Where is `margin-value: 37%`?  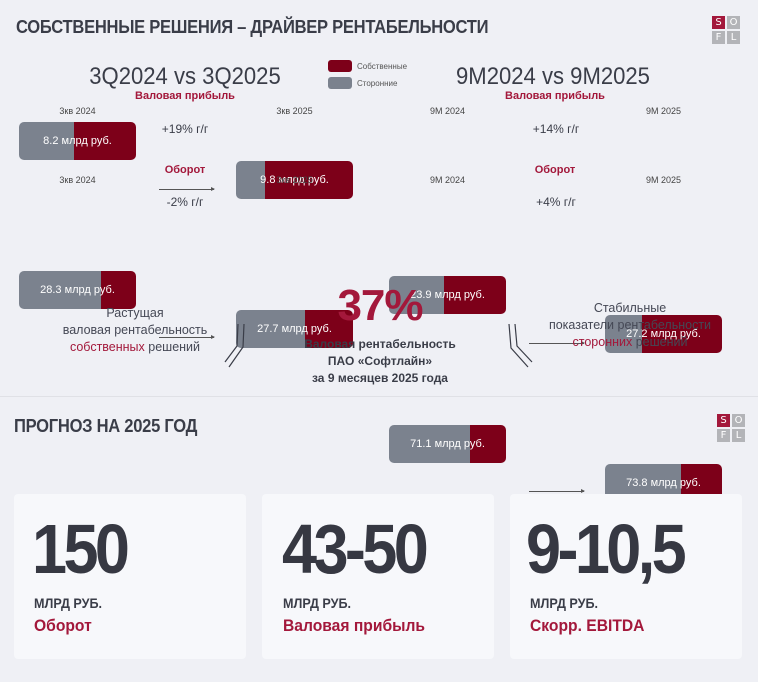
margin-value: 37% is located at coordinates (380, 305).